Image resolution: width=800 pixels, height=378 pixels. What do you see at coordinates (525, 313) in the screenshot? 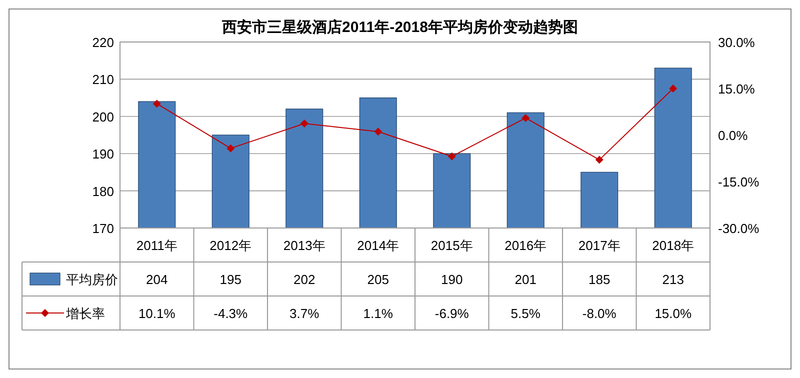
I see `data-label: 5.5%` at bounding box center [525, 313].